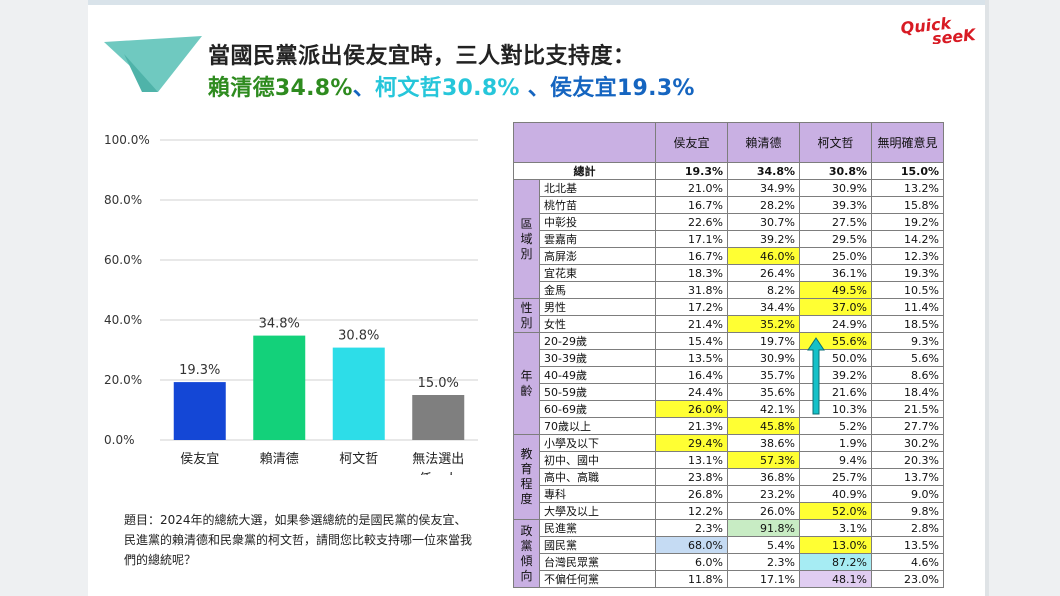 The image size is (1060, 596). What do you see at coordinates (763, 324) in the screenshot?
I see `table-cell: 35.2%` at bounding box center [763, 324].